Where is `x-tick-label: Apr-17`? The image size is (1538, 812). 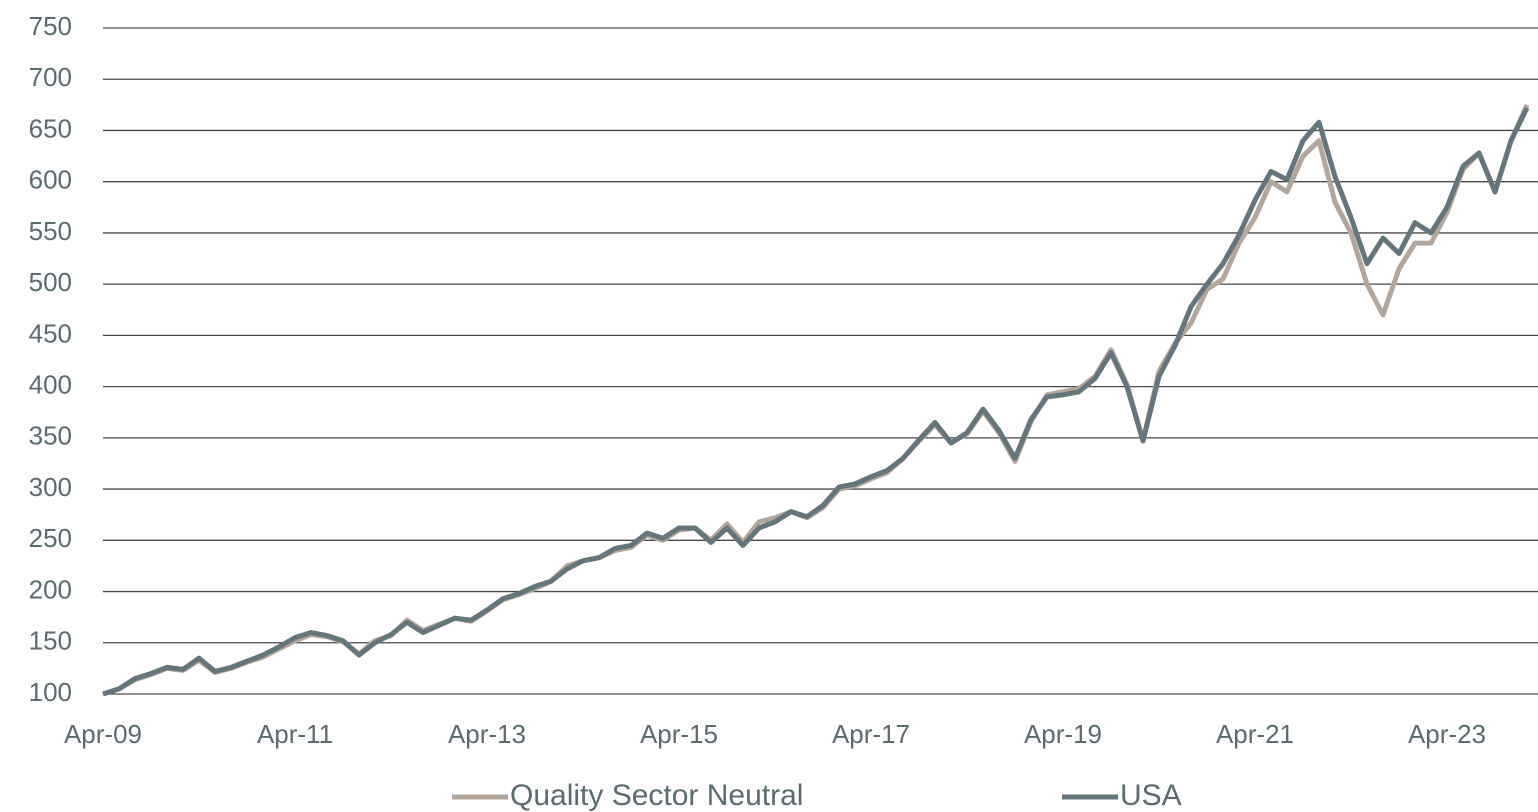
x-tick-label: Apr-17 is located at coordinates (871, 734).